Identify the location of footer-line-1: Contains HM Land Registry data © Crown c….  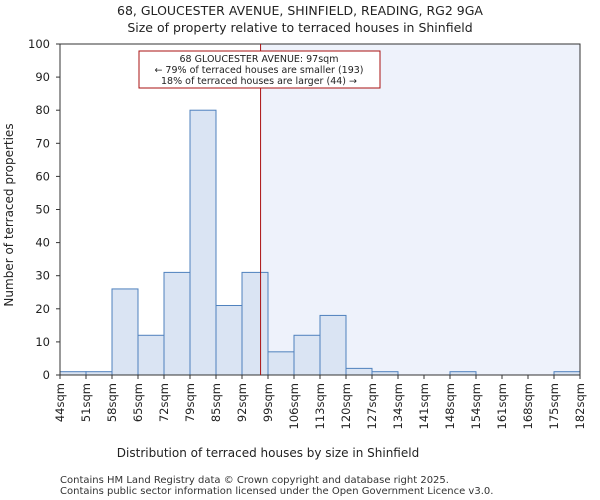
(254, 480).